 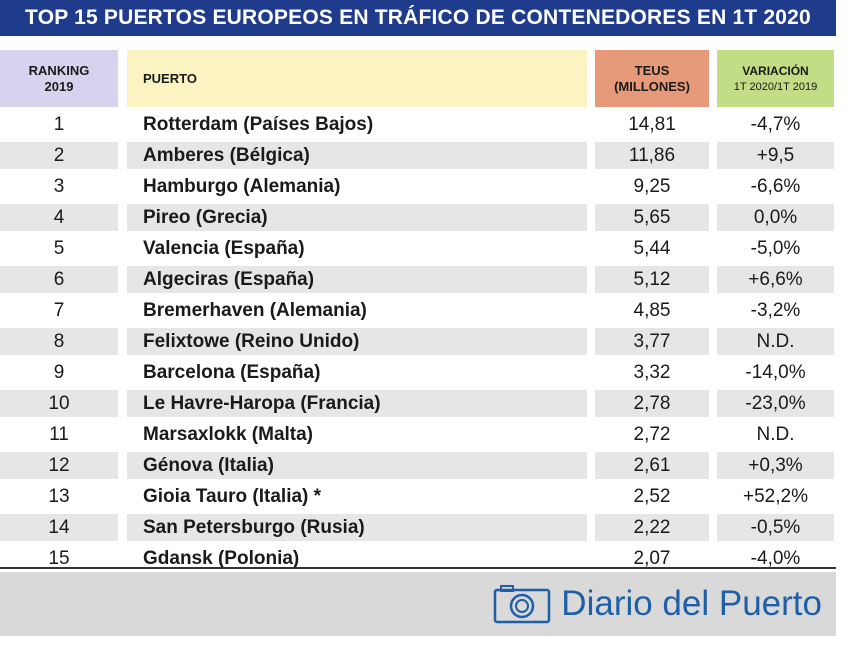 I want to click on header-teus-line2: (MILLONES), so click(x=652, y=86).